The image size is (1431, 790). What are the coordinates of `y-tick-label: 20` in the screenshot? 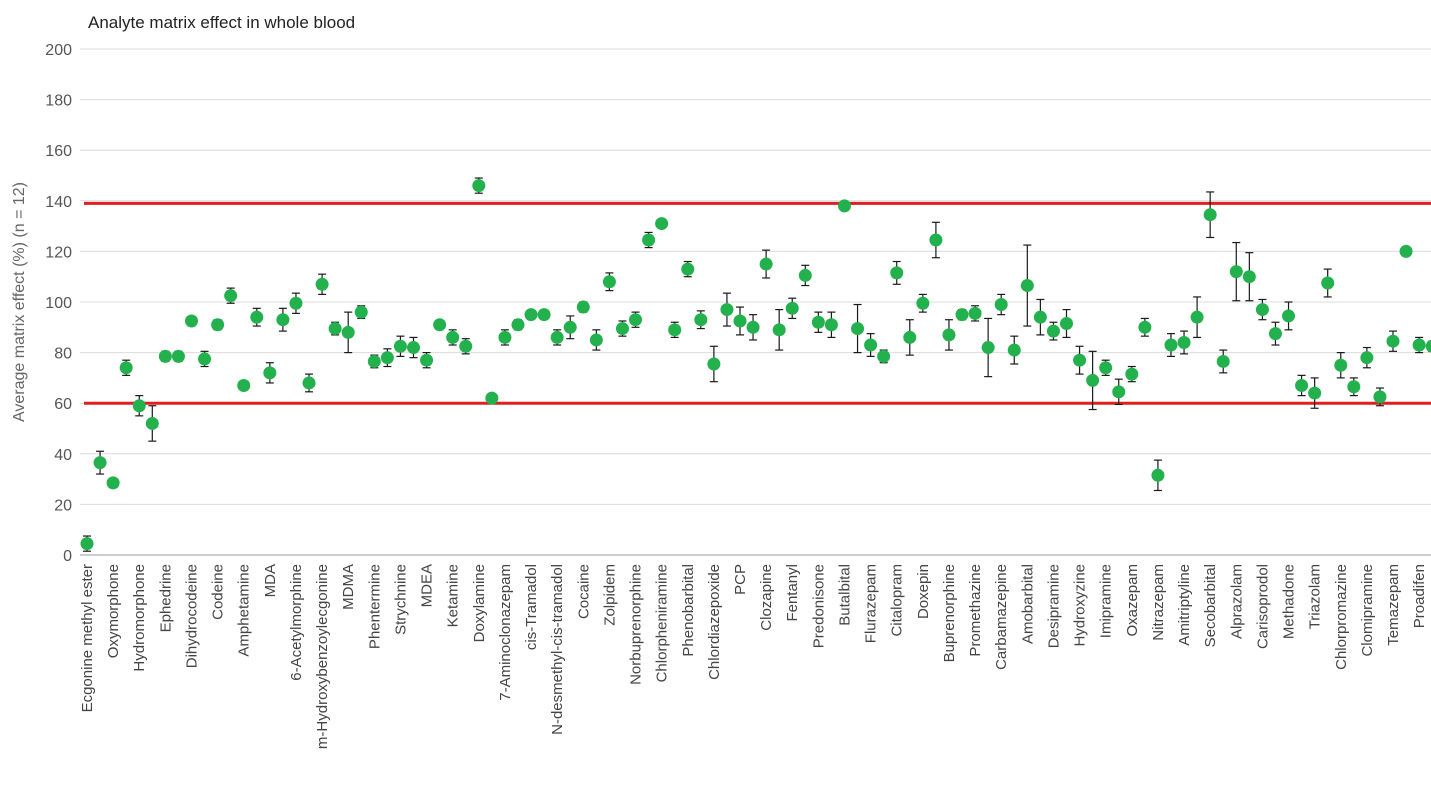 It's located at (63, 505).